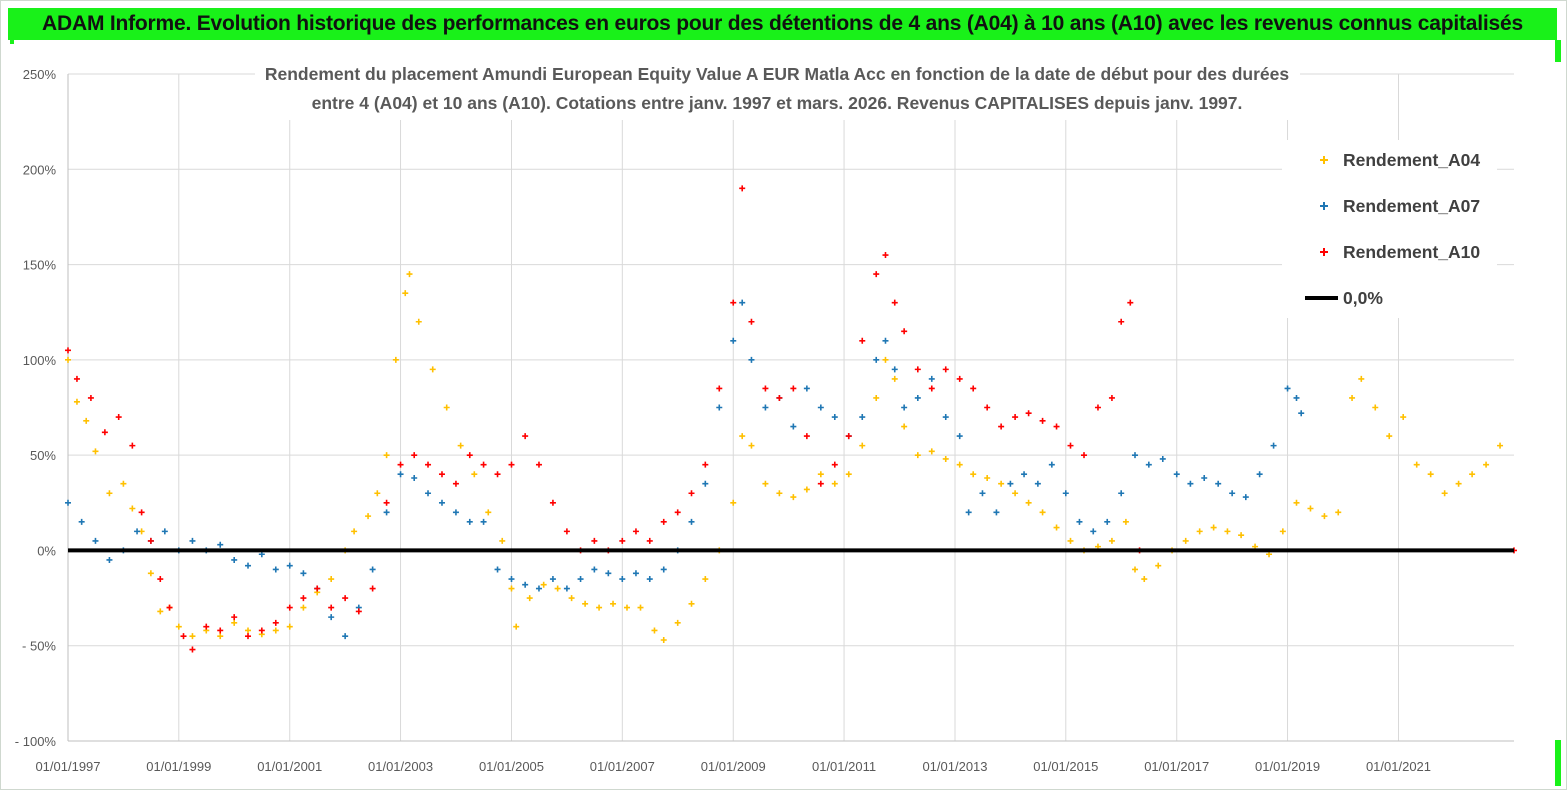 This screenshot has width=1567, height=790. I want to click on x-tick-label: 01/01/1999, so click(178, 766).